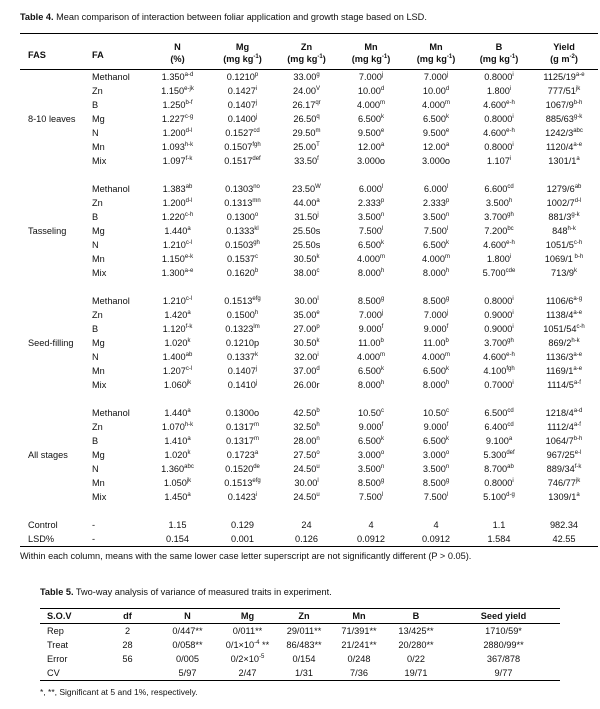  What do you see at coordinates (578, 453) in the screenshot?
I see `significance-letter: e-l` at bounding box center [578, 453].